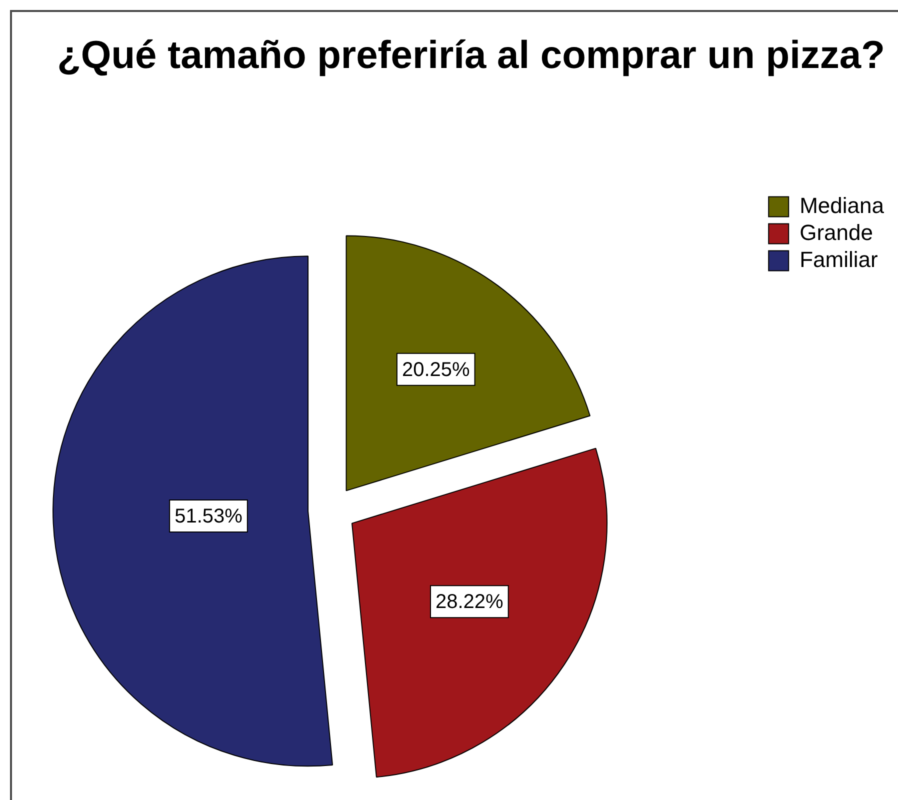 The image size is (898, 800). What do you see at coordinates (208, 516) in the screenshot?
I see `data-label: 51.53%` at bounding box center [208, 516].